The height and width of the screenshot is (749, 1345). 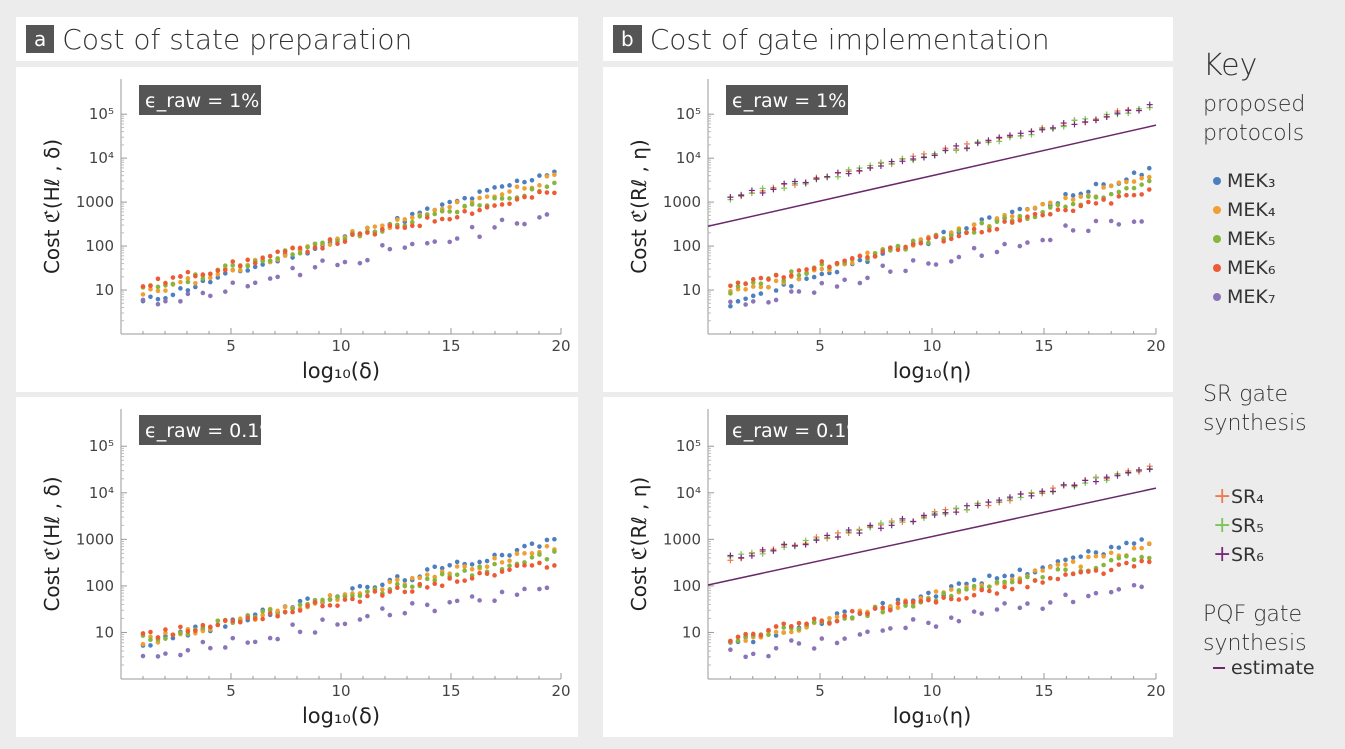 What do you see at coordinates (691, 632) in the screenshot?
I see `y-tick-label: 10` at bounding box center [691, 632].